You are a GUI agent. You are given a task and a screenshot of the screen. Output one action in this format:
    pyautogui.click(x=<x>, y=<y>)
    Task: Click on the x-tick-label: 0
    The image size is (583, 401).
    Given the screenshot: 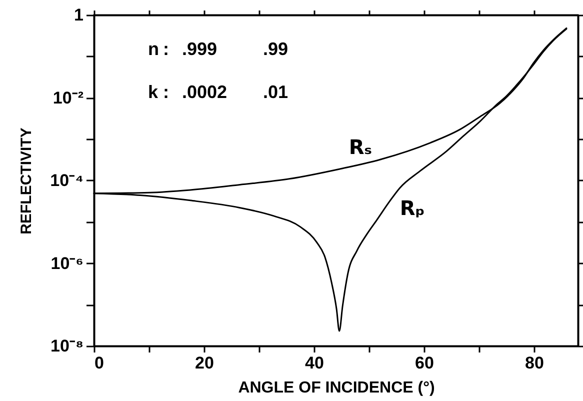 What is the action you would take?
    pyautogui.click(x=99, y=363)
    